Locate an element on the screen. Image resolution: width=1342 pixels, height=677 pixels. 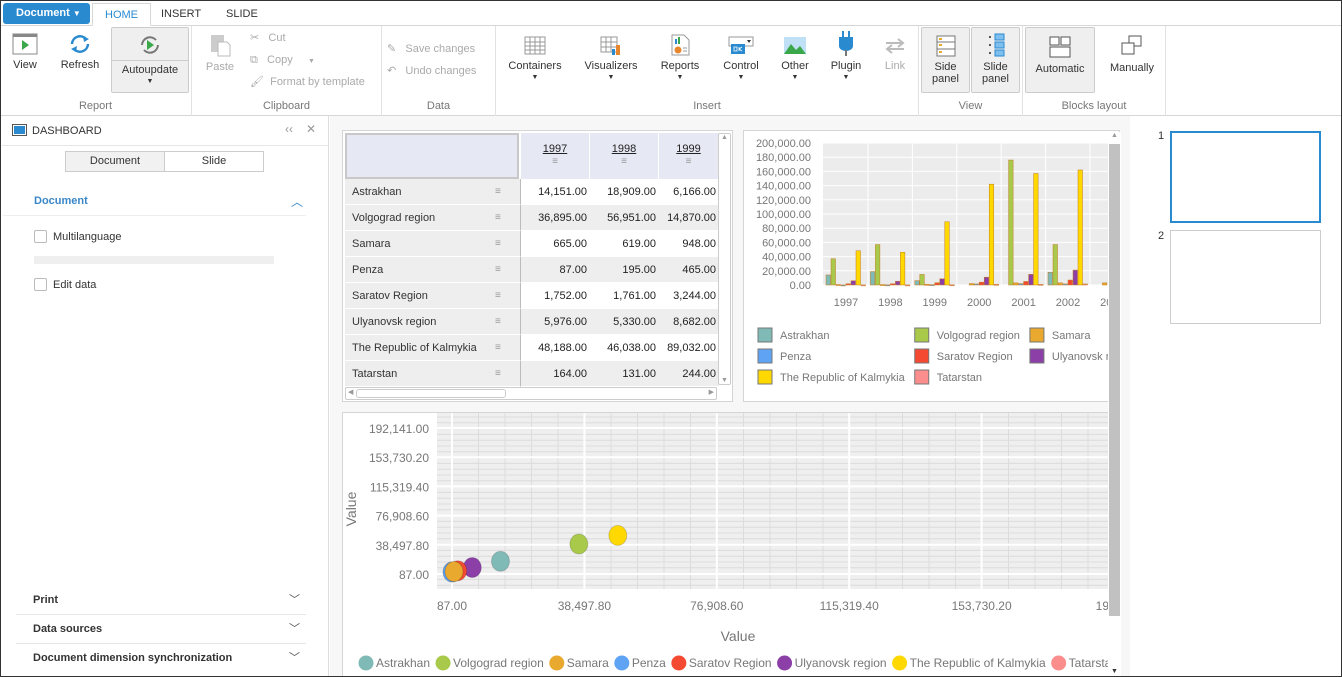
slide-number: 1 is located at coordinates (1161, 136).